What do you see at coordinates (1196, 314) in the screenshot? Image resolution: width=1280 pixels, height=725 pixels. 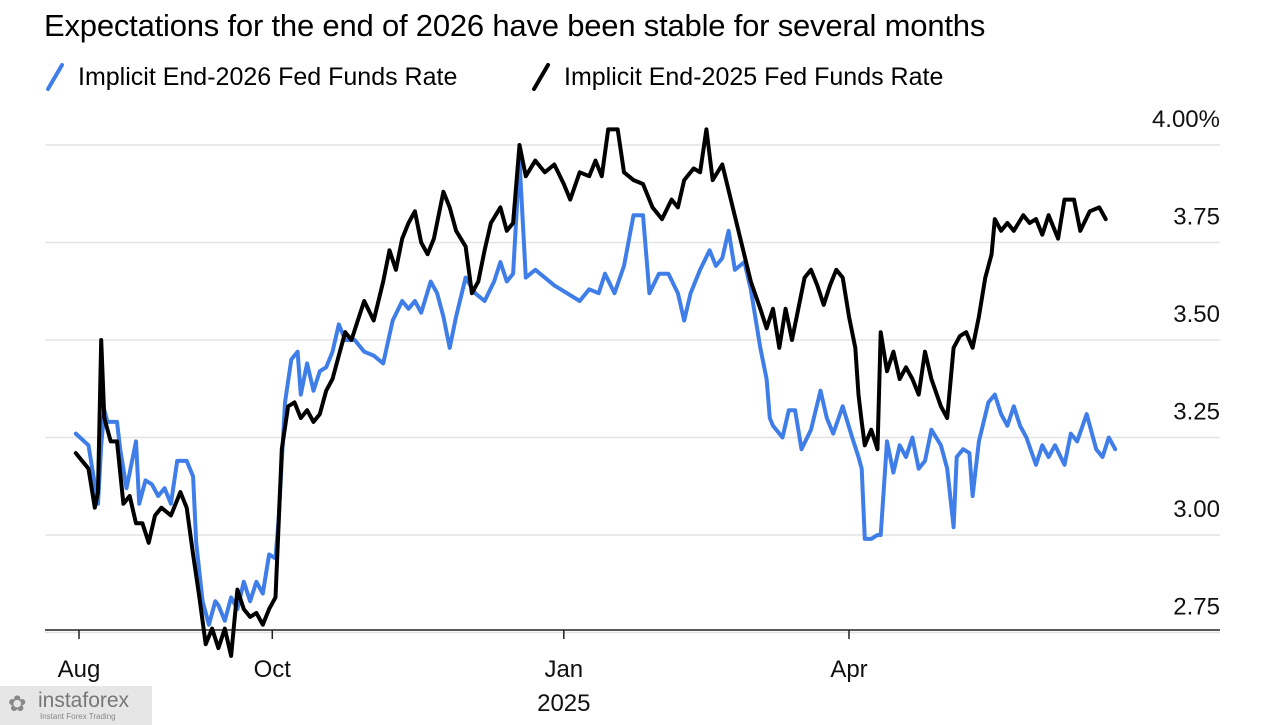 I see `y-tick-label: 3.50` at bounding box center [1196, 314].